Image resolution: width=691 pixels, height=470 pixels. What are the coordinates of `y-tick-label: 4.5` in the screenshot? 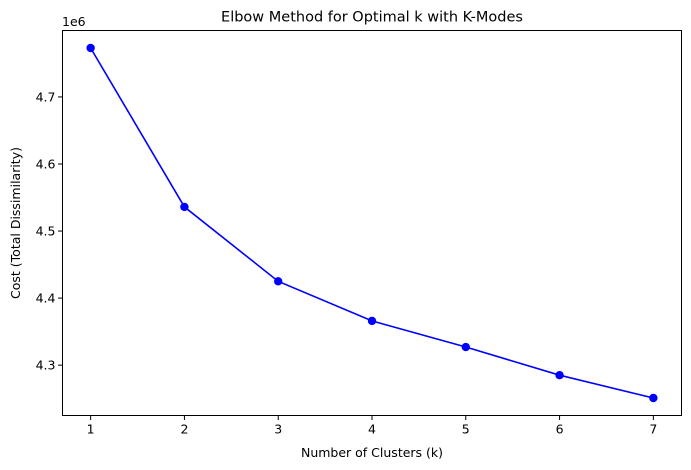 It's located at (46, 231).